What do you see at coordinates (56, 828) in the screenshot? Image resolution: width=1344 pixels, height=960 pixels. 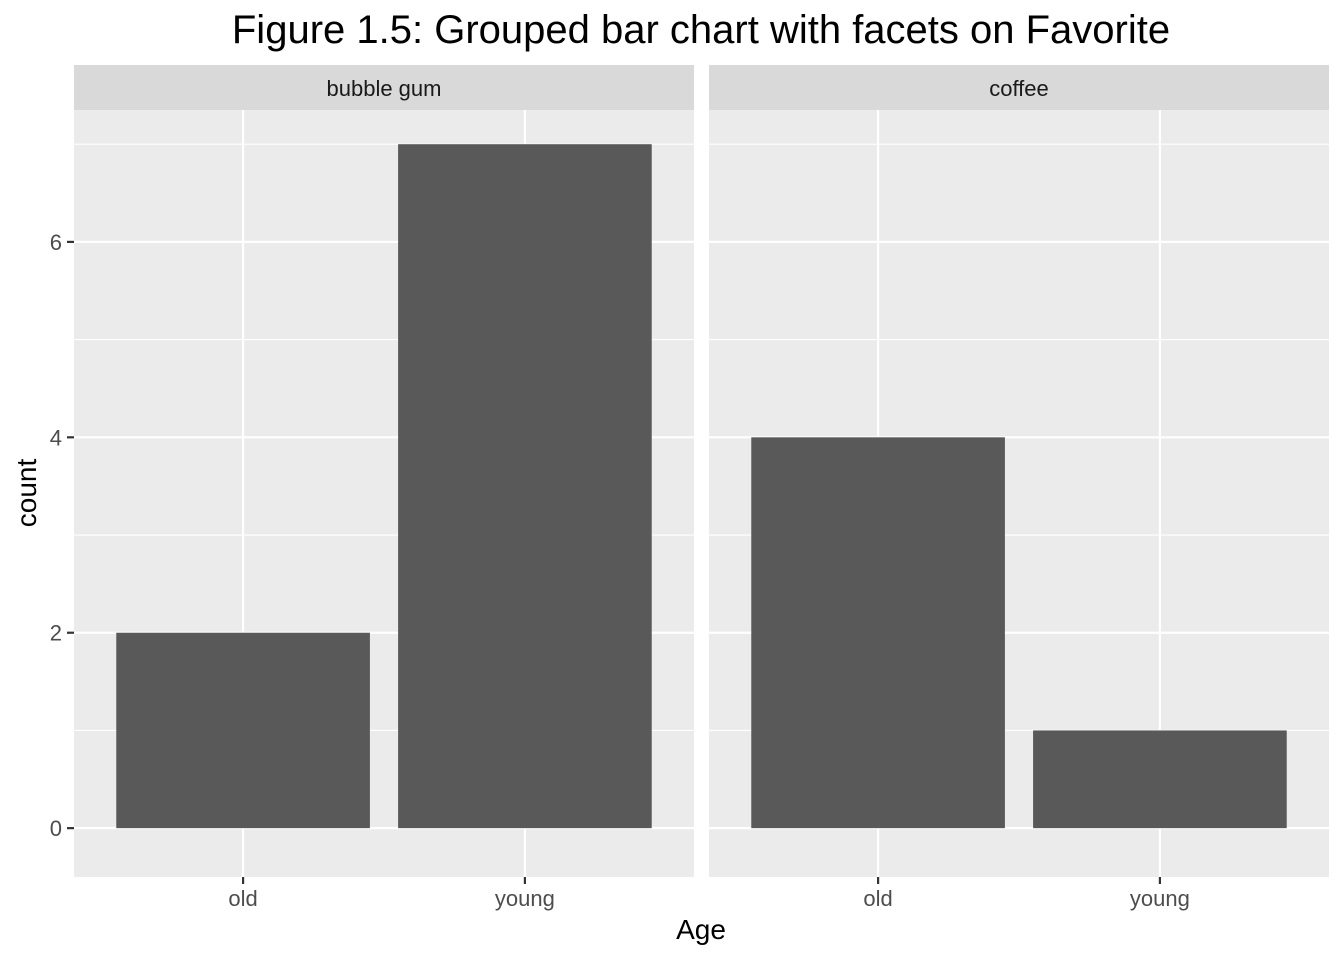 I see `y-tick-label: 0` at bounding box center [56, 828].